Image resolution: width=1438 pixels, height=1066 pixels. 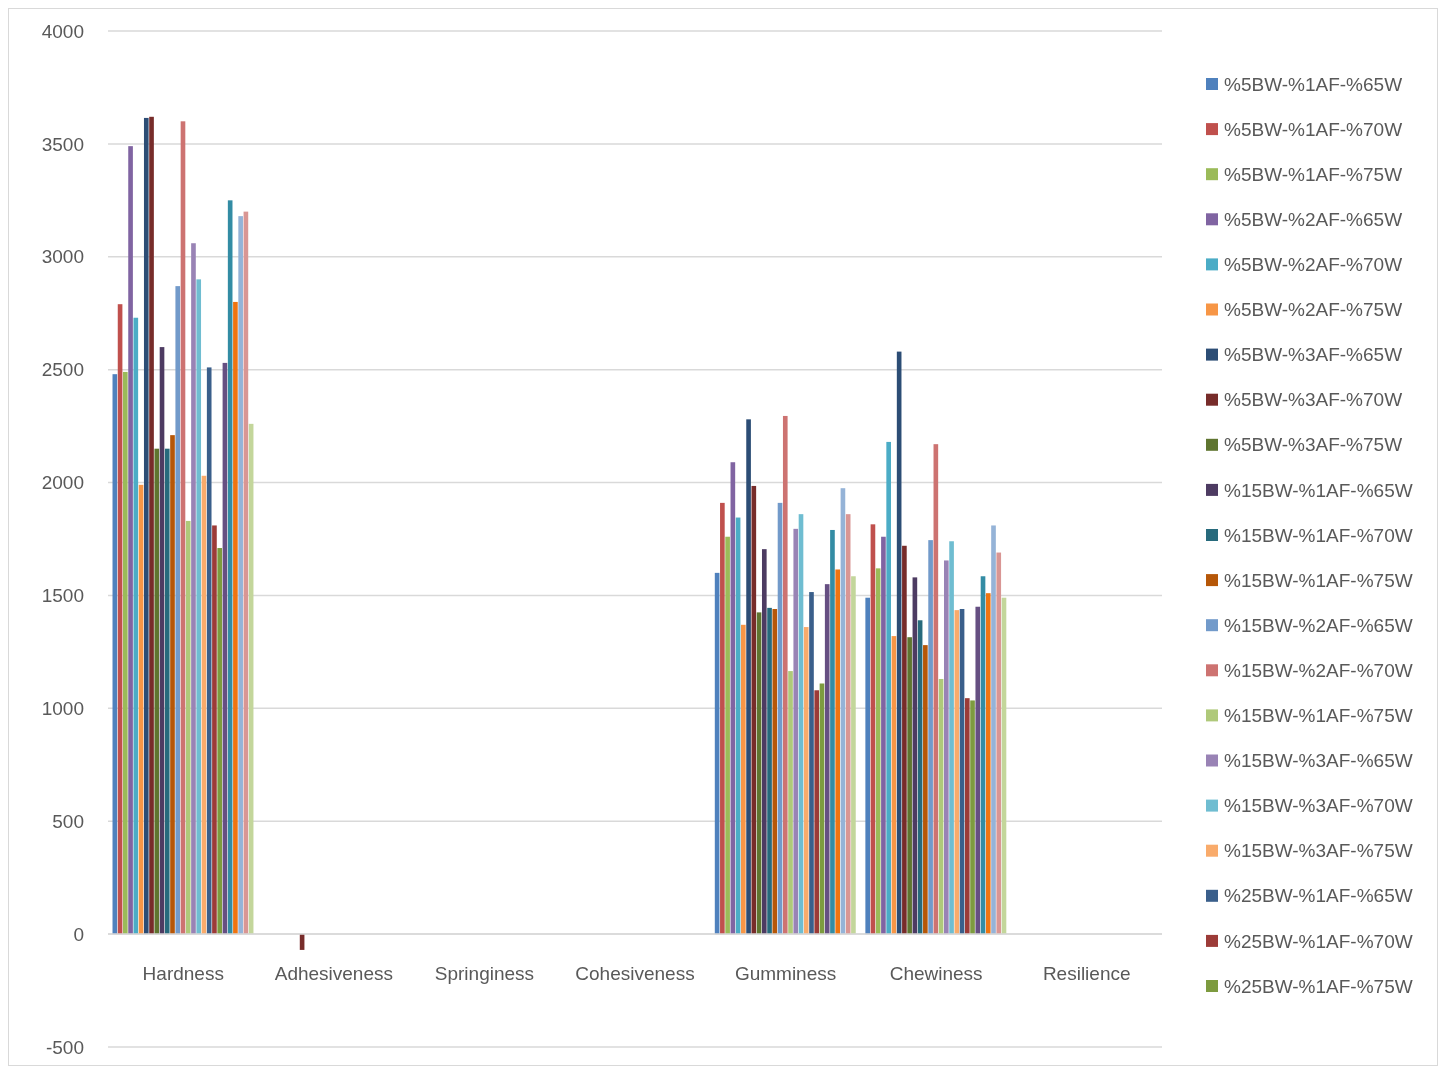 What do you see at coordinates (78, 934) in the screenshot?
I see `y-tick-label: 0` at bounding box center [78, 934].